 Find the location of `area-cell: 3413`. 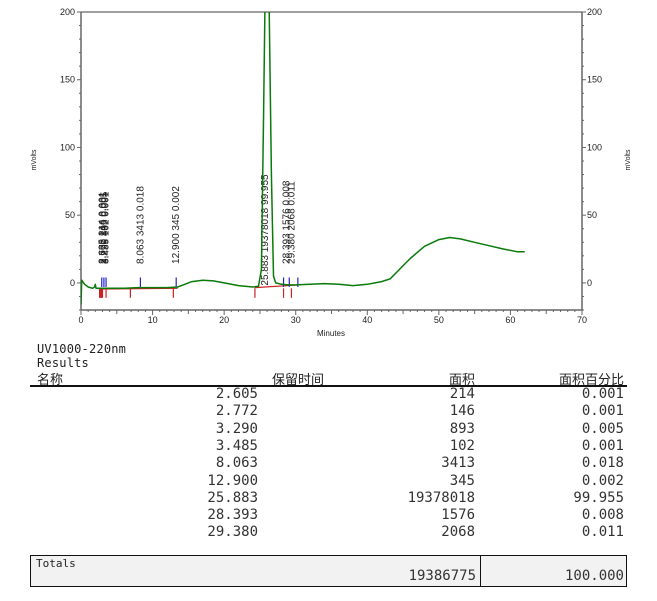

area-cell: 3413 is located at coordinates (458, 463).